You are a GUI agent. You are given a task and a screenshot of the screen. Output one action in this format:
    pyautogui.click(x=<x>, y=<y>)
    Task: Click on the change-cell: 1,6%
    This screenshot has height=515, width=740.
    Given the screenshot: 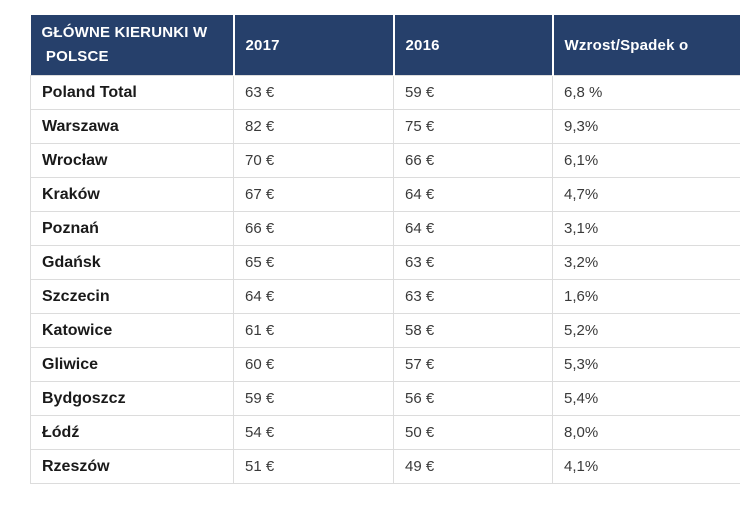 What is the action you would take?
    pyautogui.click(x=646, y=296)
    